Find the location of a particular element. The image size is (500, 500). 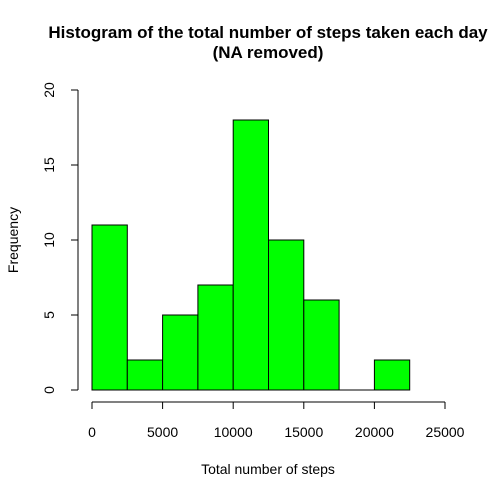

chart-subtitle: (NA removed) is located at coordinates (268, 52).